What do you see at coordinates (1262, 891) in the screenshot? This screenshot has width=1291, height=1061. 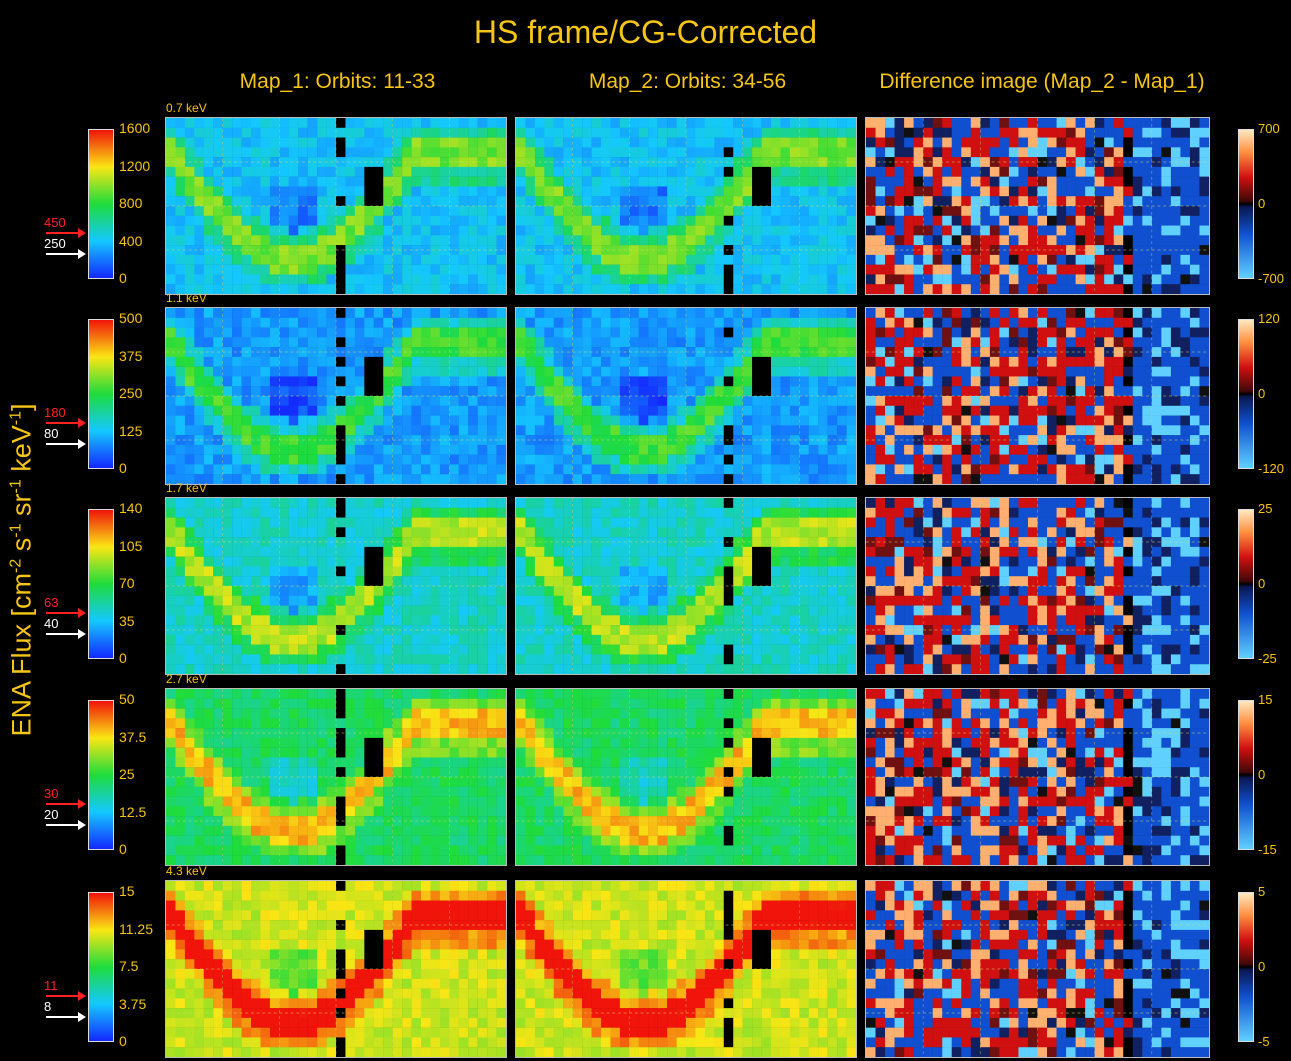 I see `difference-tick-label: 5` at bounding box center [1262, 891].